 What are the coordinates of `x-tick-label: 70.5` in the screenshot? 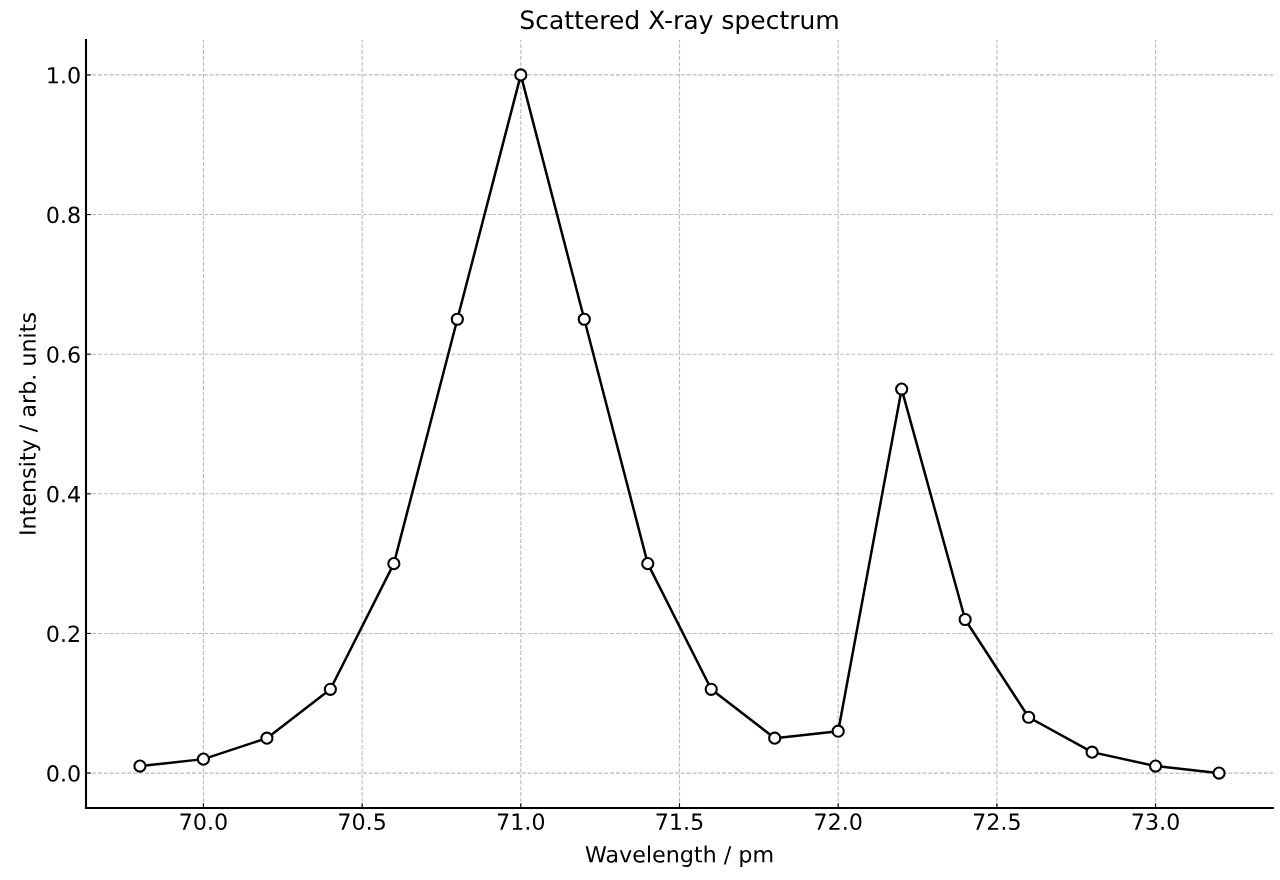 It's located at (362, 822).